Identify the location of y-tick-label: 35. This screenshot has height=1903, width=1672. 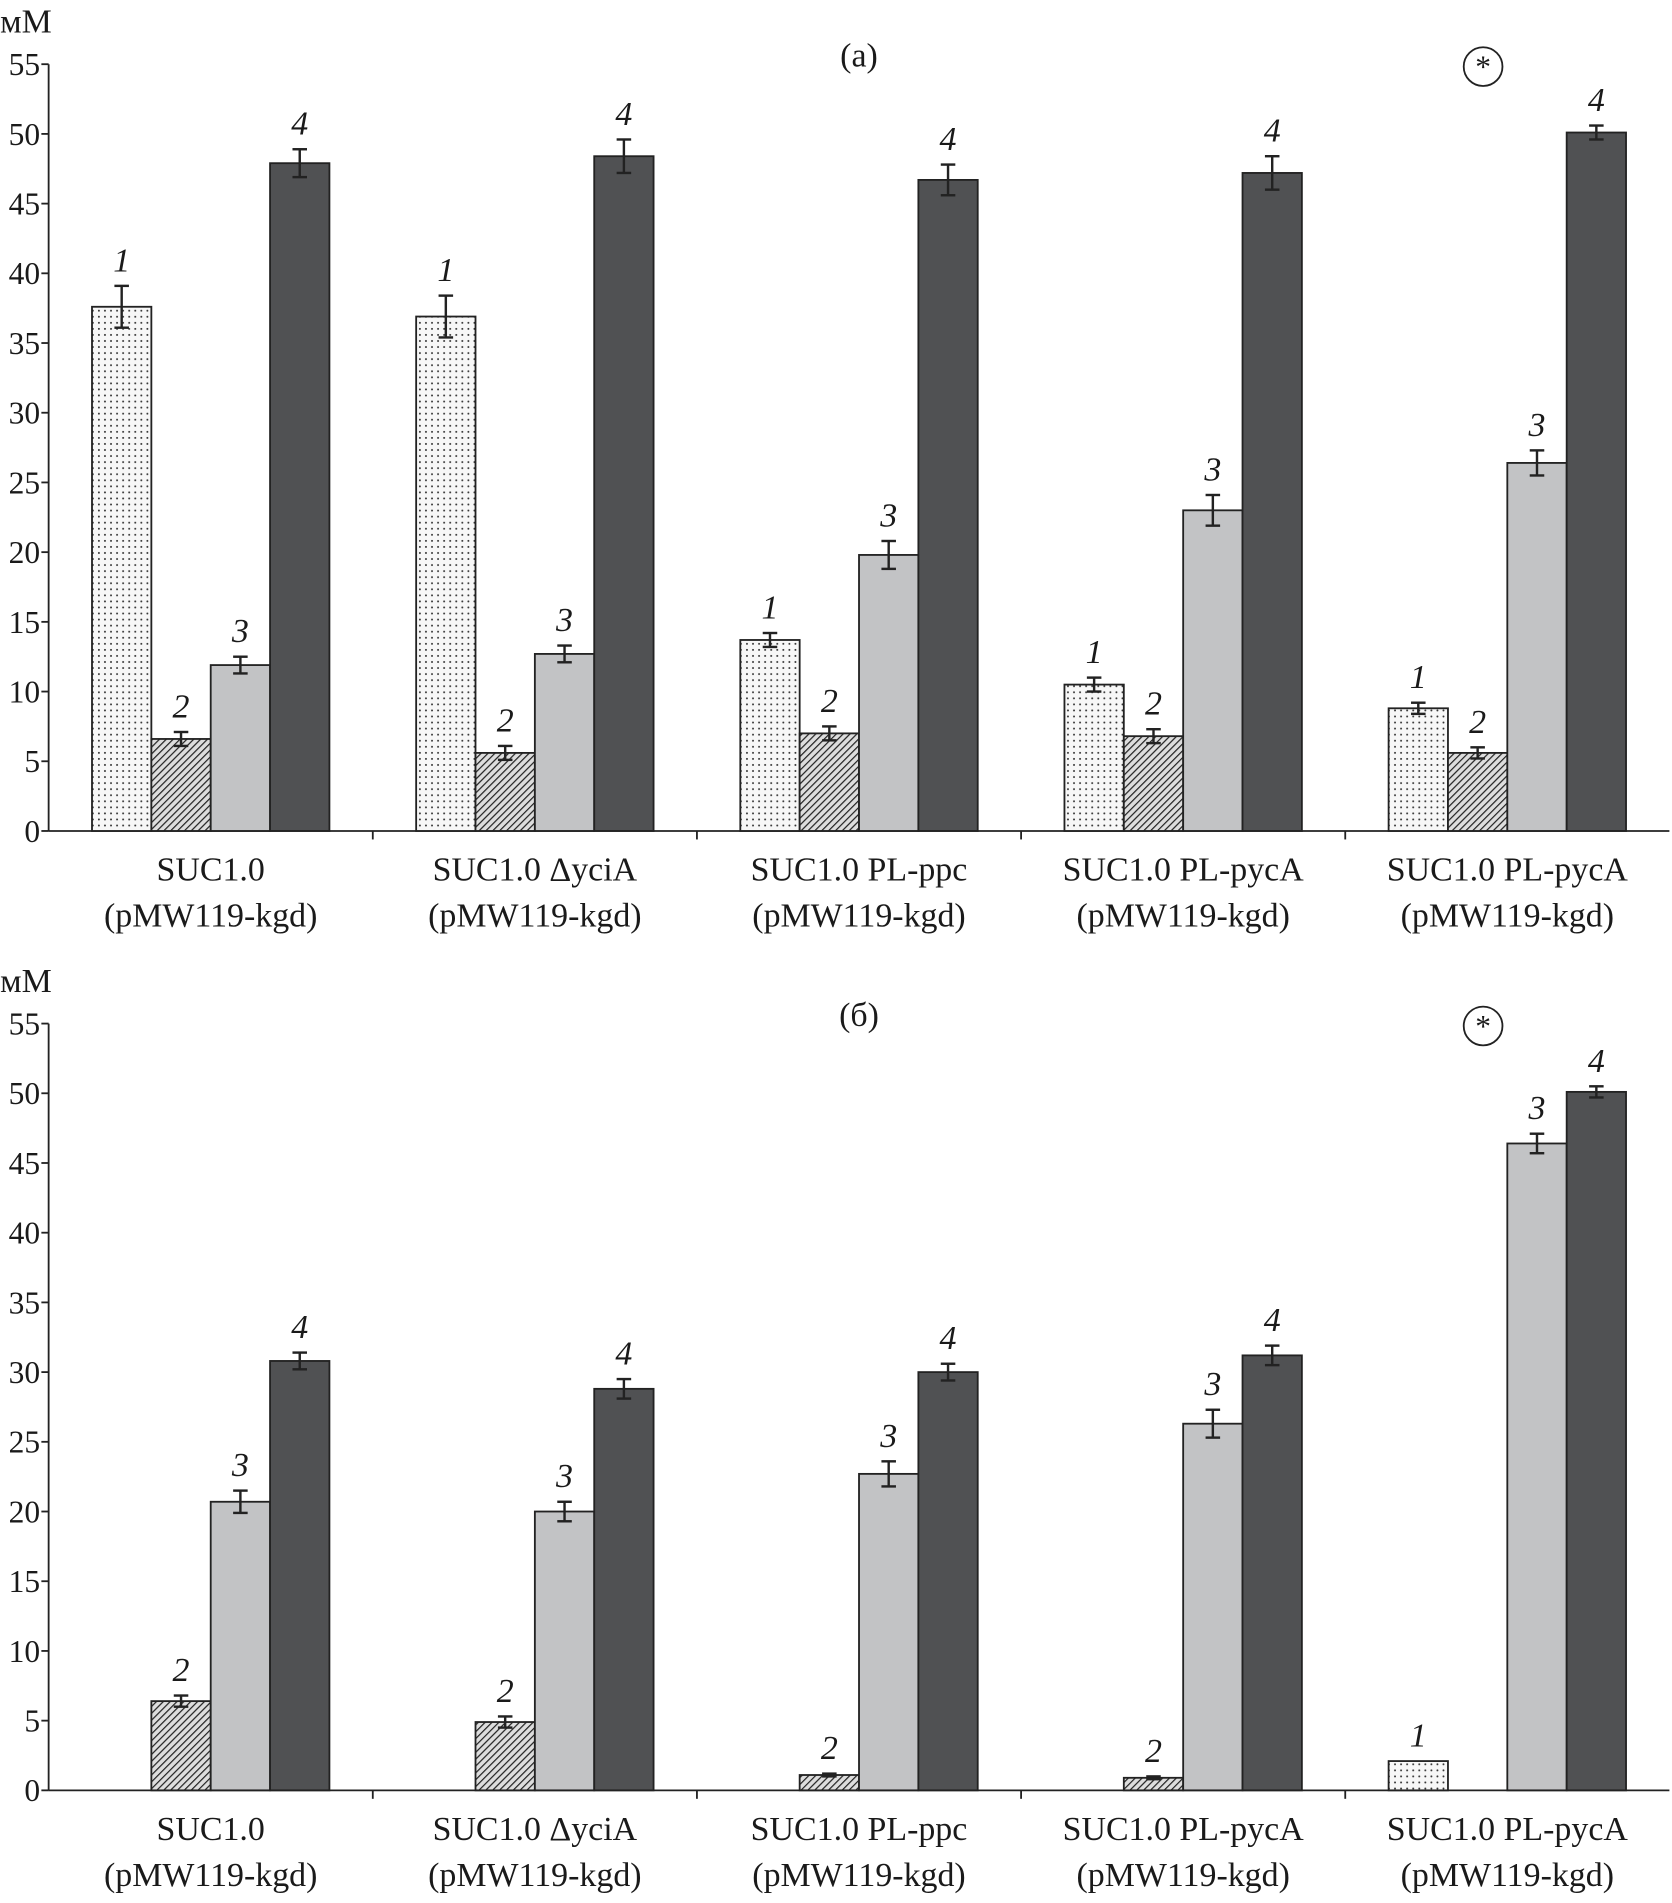
(24, 343).